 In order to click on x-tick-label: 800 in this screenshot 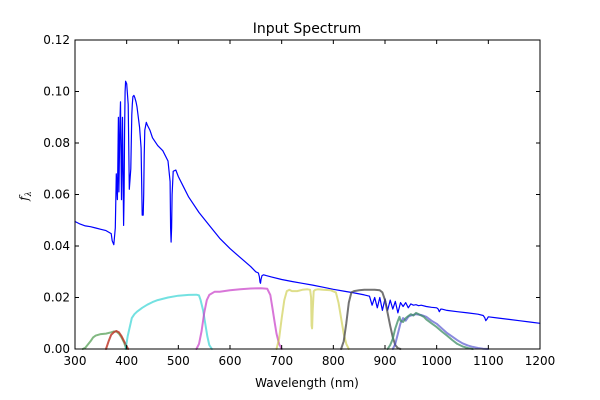, I will do `click(333, 361)`.